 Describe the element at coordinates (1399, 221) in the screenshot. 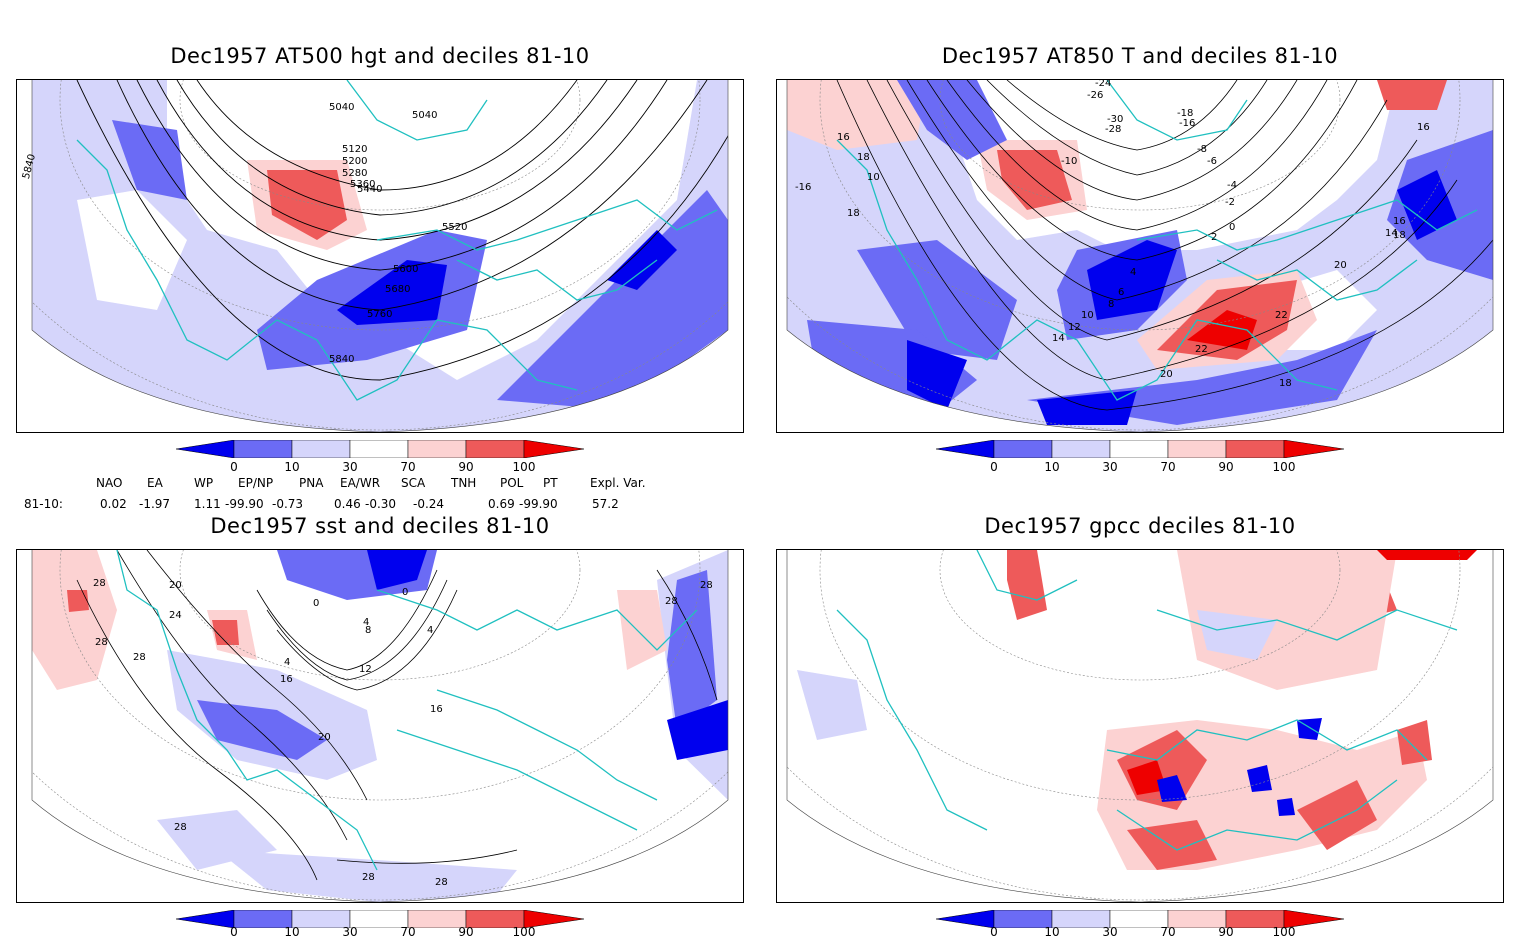

I see `contour-label: 16` at that location.